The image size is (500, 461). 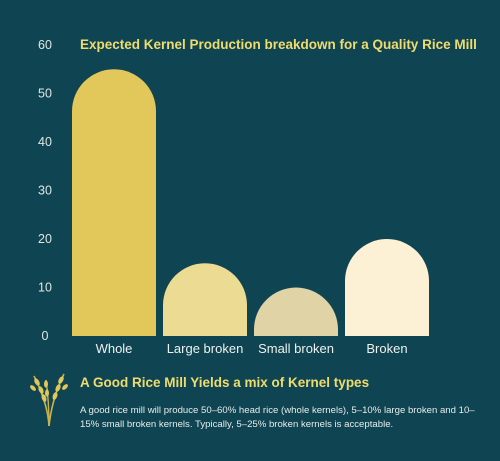 What do you see at coordinates (114, 348) in the screenshot?
I see `x-tick-label: Whole` at bounding box center [114, 348].